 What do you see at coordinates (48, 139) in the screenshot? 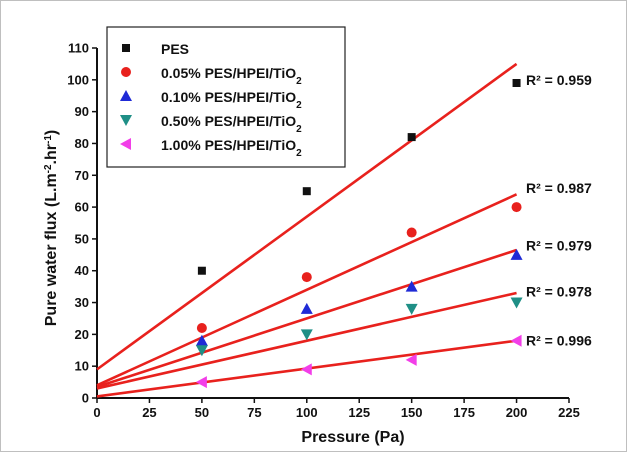
I see `y-label-superscript: -1` at bounding box center [48, 139].